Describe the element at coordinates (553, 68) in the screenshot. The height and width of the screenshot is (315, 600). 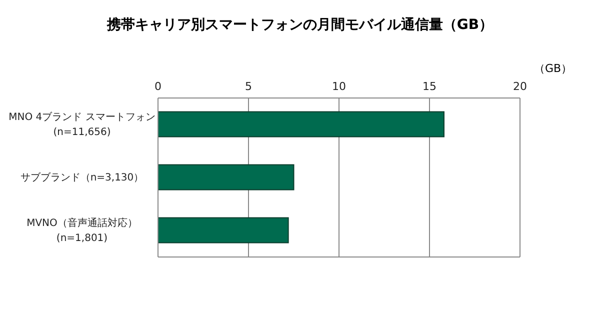
I see `x-axis-title: （GB）` at that location.